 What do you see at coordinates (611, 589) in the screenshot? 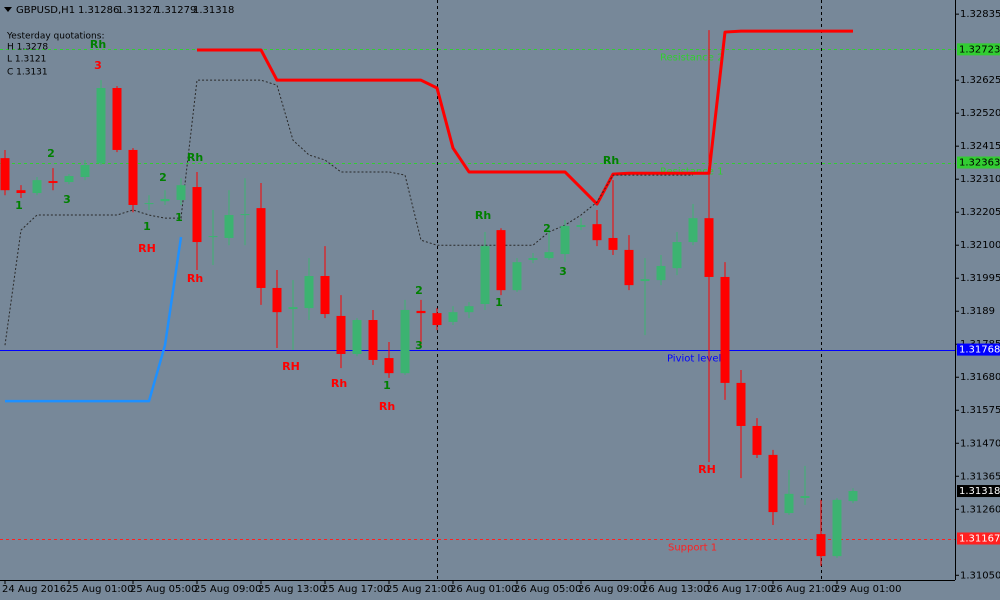
I see `x-tick-label: 26 Aug 09:00` at bounding box center [611, 589].